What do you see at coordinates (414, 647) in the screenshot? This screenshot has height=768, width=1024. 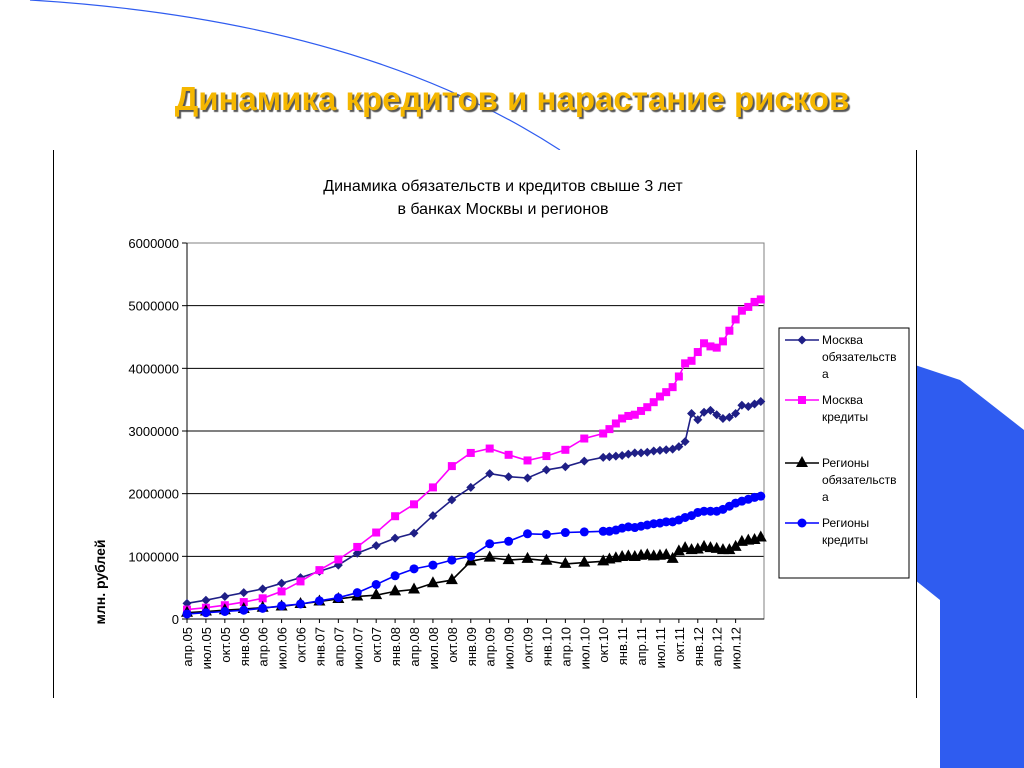 I see `x-tick-label: апр.08` at bounding box center [414, 647].